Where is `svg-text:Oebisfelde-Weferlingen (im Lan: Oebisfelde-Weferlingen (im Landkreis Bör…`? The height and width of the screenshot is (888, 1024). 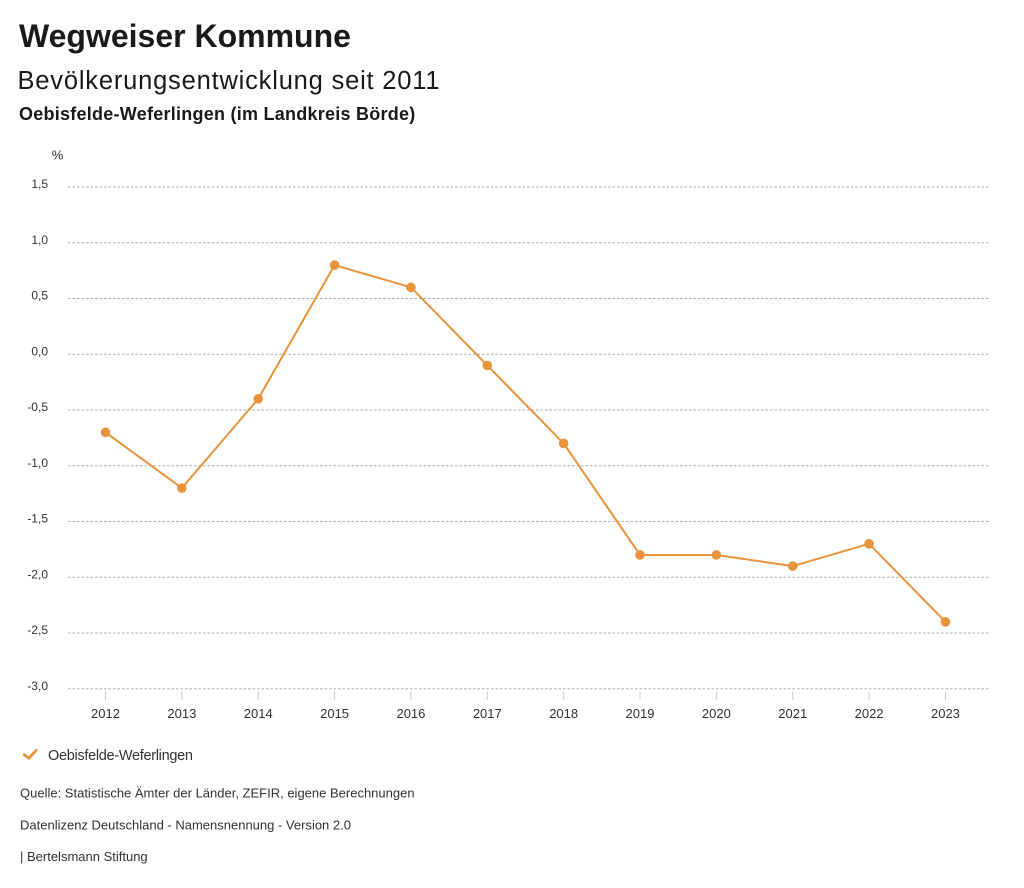 svg-text:Oebisfelde-Weferlingen (im Lan: Oebisfelde-Weferlingen (im Landkreis Bör… is located at coordinates (217, 114).